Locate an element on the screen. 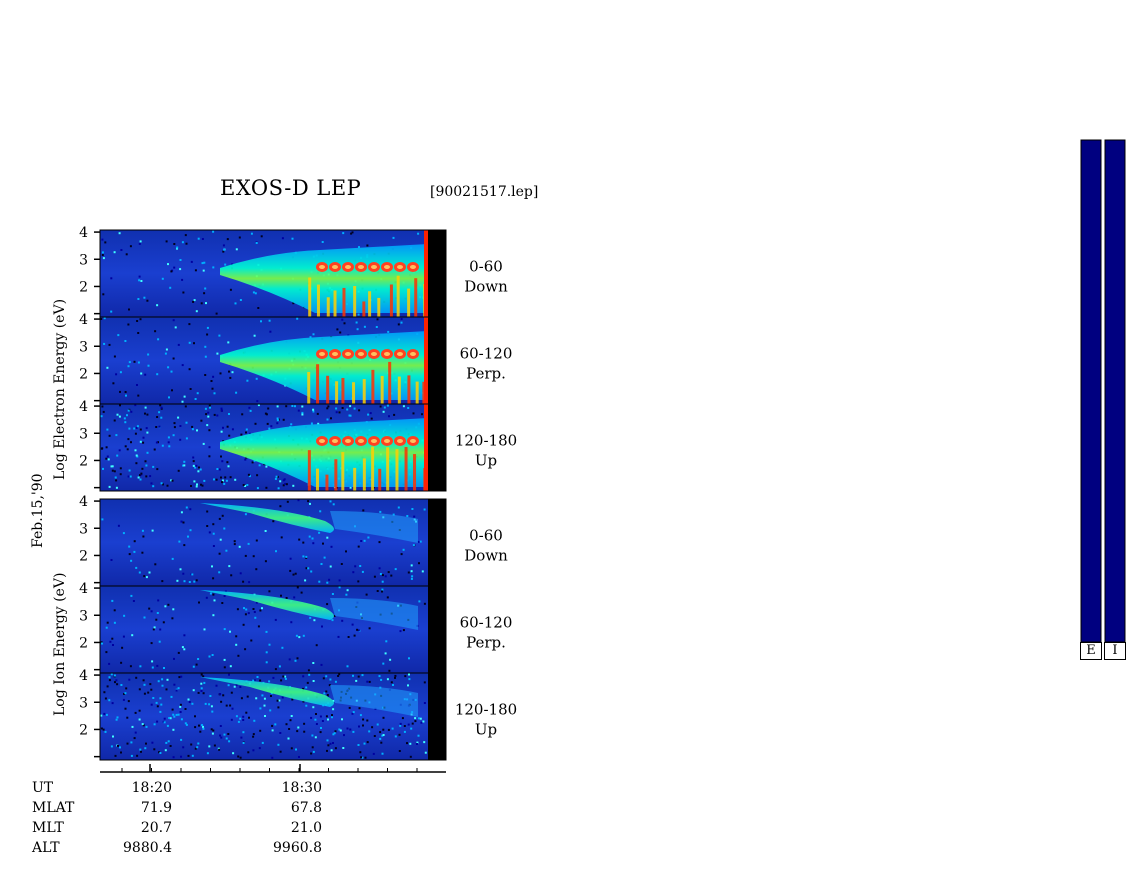 The width and height of the screenshot is (1130, 875). file-label: [90021517.lep] is located at coordinates (484, 192).